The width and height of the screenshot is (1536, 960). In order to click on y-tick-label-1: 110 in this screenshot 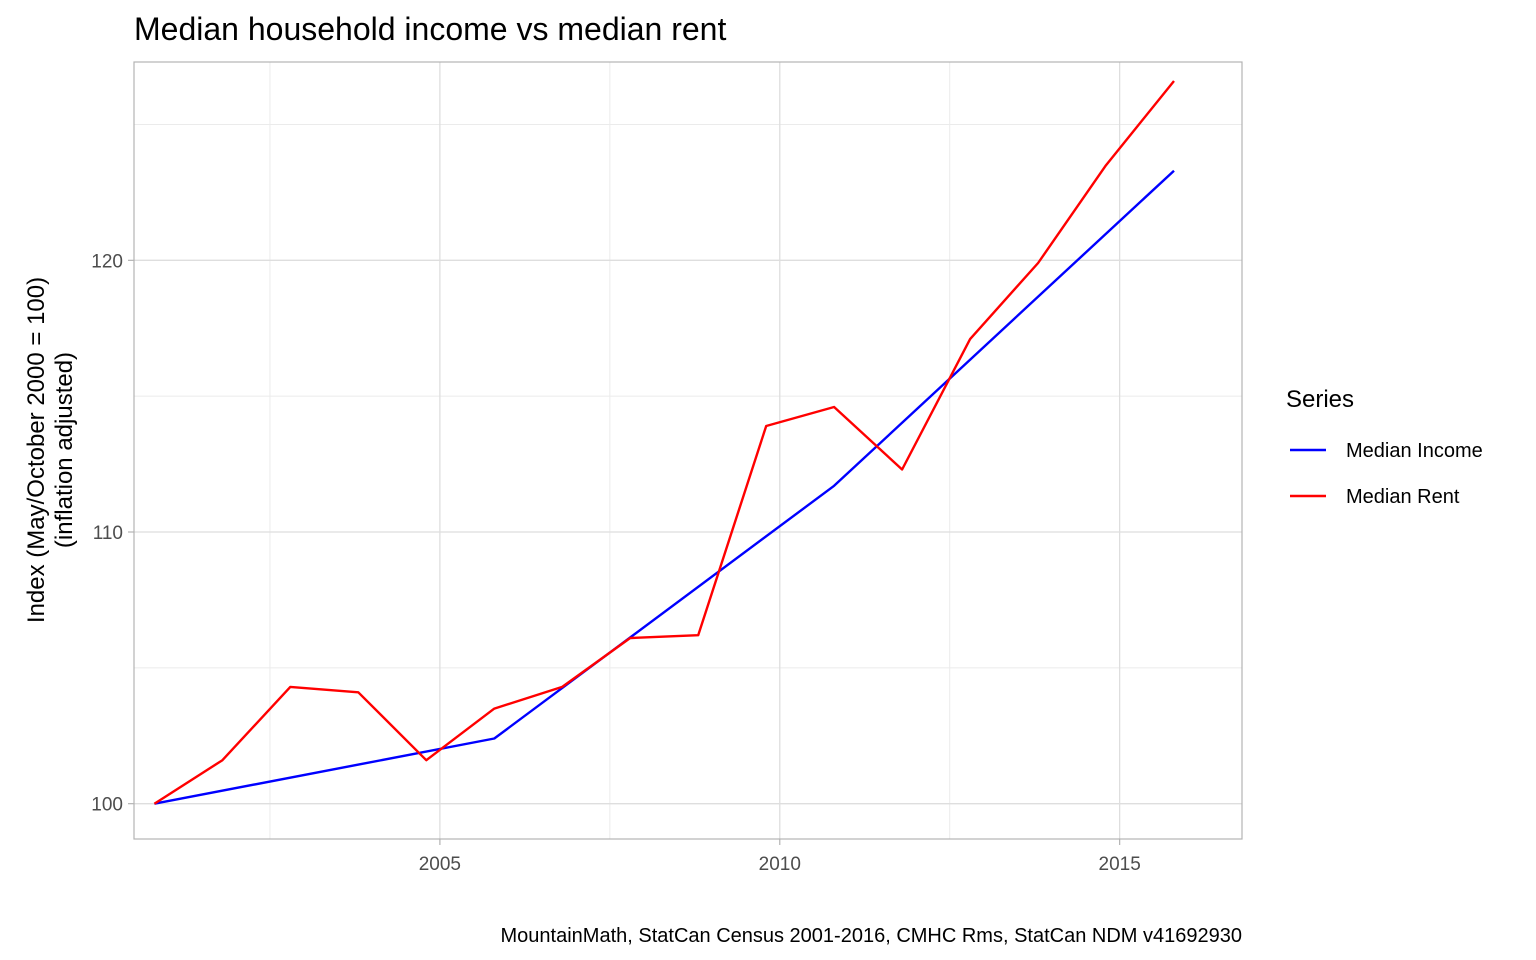, I will do `click(108, 533)`.